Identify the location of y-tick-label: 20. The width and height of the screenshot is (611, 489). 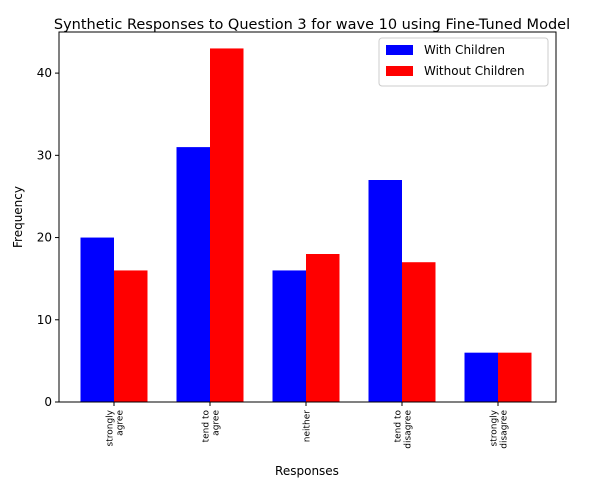
(44, 238).